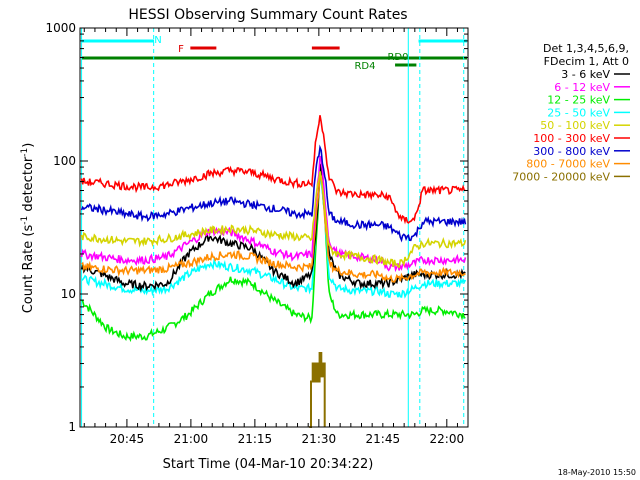 The image size is (640, 480). I want to click on series-800-7000kev, so click(273, 228).